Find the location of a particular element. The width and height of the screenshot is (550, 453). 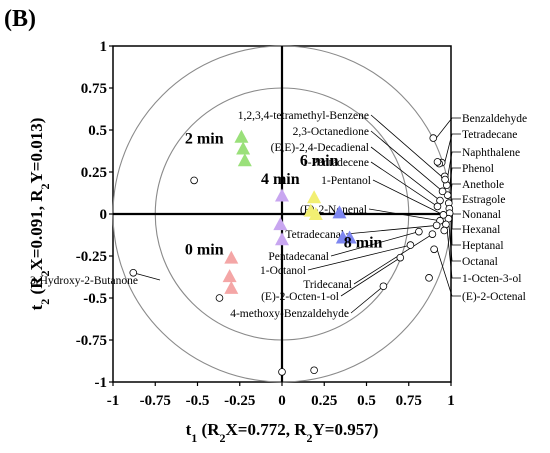

x-tick-label: -1 is located at coordinates (113, 401).